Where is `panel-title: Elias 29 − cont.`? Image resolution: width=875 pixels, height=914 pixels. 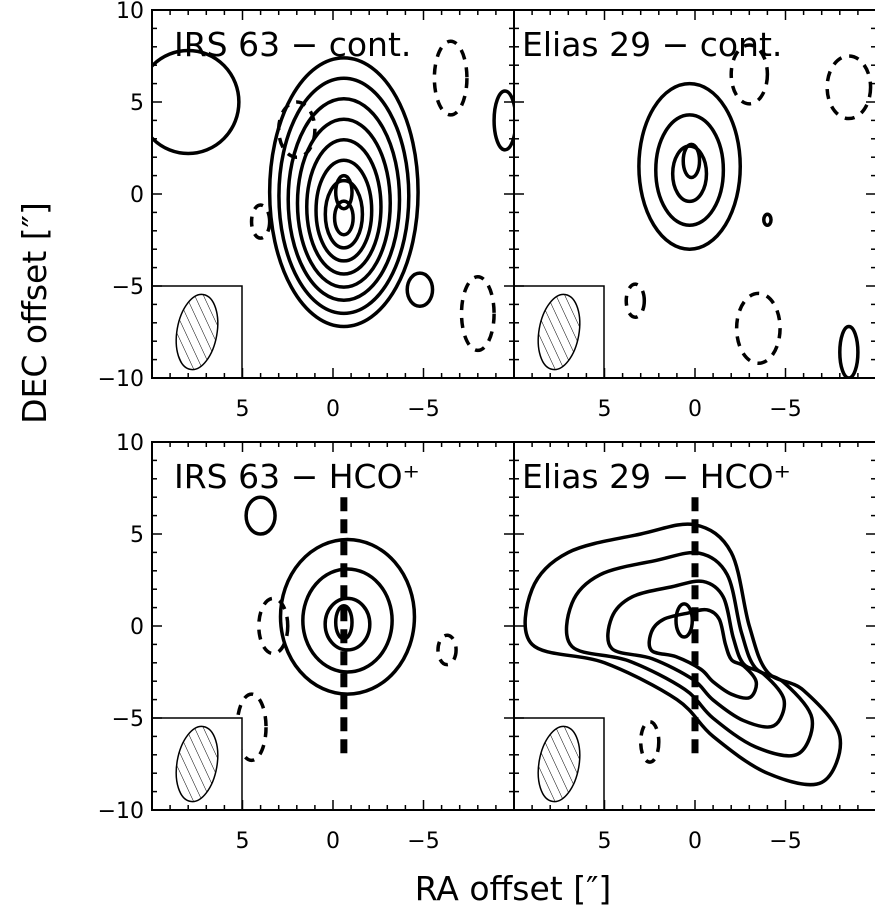 panel-title: Elias 29 − cont. is located at coordinates (652, 44).